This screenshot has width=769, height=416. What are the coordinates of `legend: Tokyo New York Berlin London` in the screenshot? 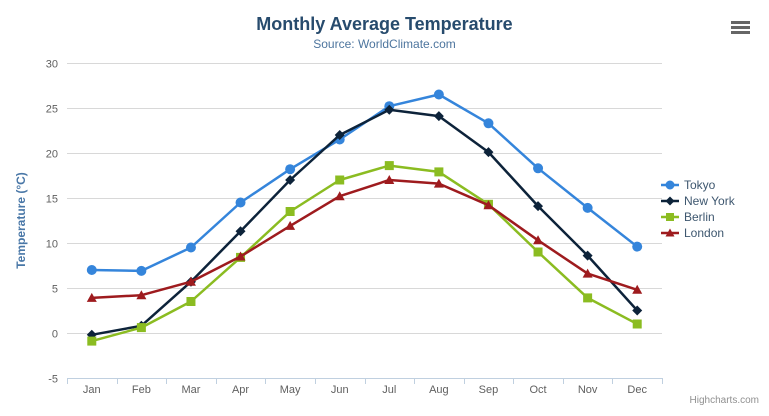 It's located at (697, 209).